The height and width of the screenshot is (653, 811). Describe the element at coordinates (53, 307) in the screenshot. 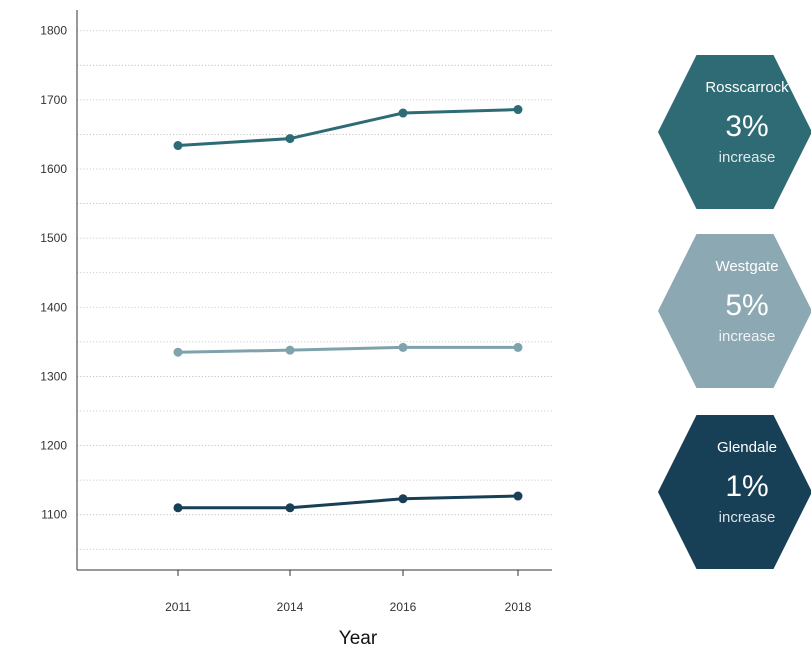

I see `y-tick-label: 1400` at that location.